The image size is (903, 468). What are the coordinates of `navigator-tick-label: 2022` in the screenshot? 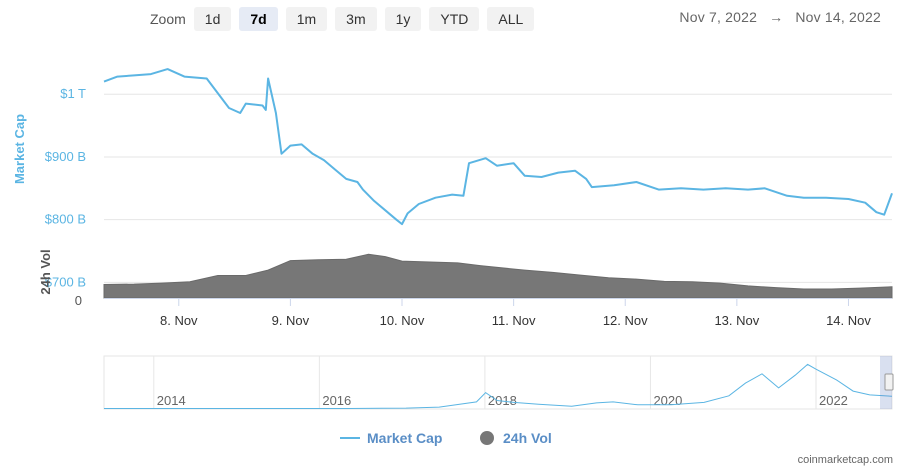 It's located at (833, 400).